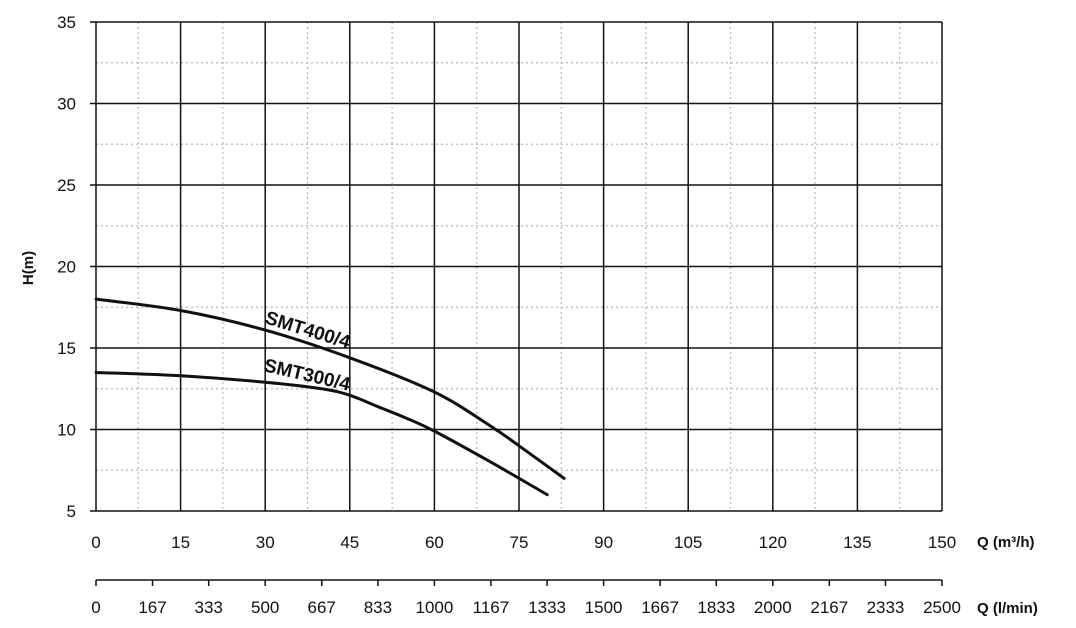 This screenshot has height=628, width=1076. Describe the element at coordinates (716, 607) in the screenshot. I see `secondary-x-tick-label: 1833` at that location.